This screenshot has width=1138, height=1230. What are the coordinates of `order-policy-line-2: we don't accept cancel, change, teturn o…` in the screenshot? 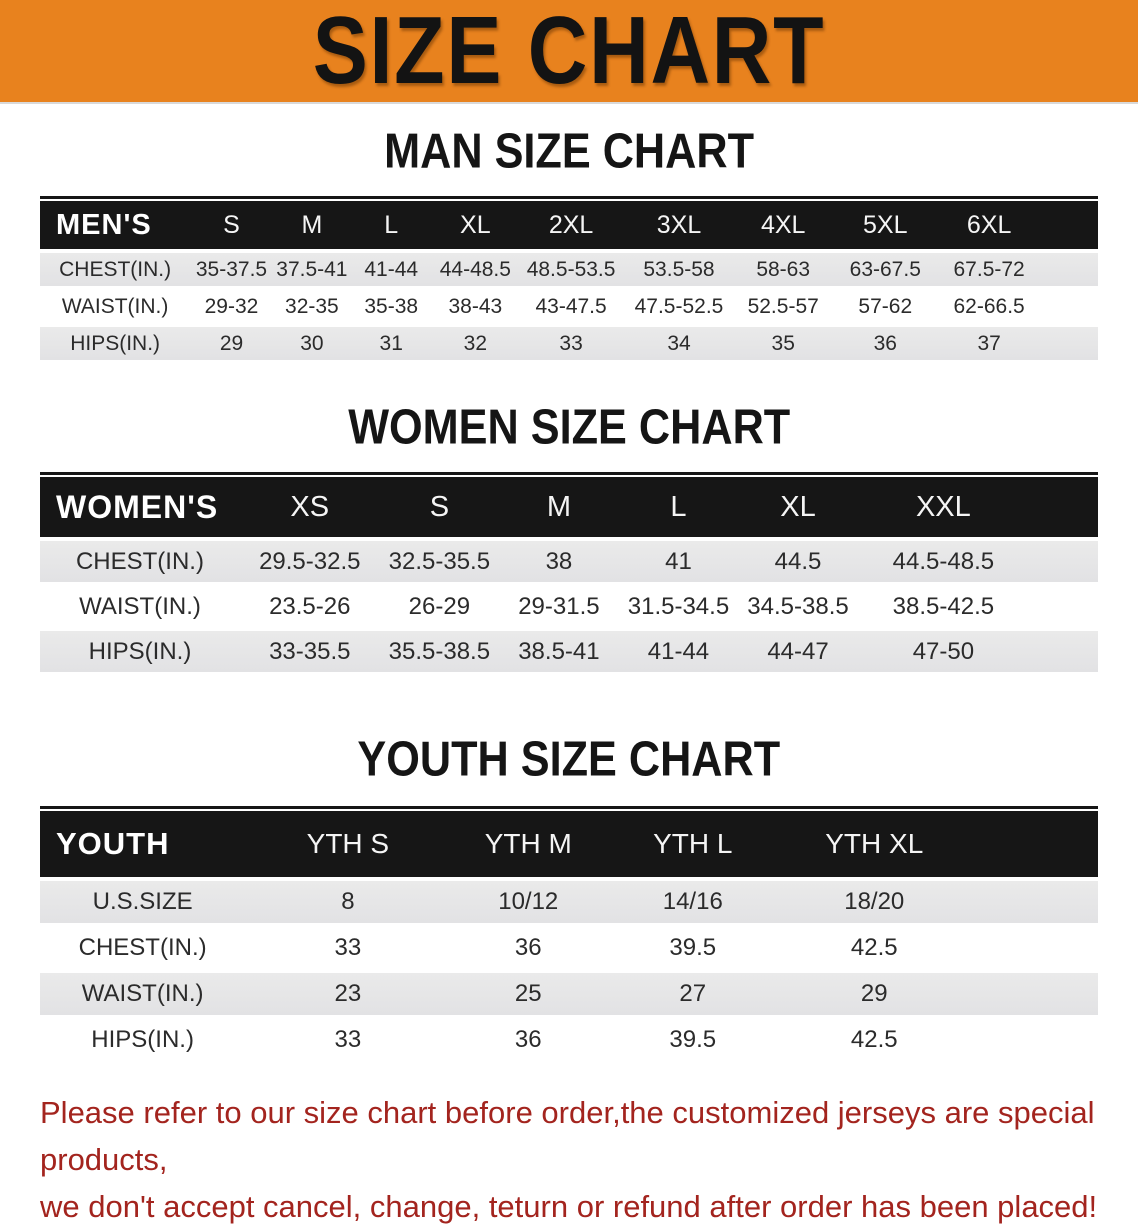 It's located at (569, 1206).